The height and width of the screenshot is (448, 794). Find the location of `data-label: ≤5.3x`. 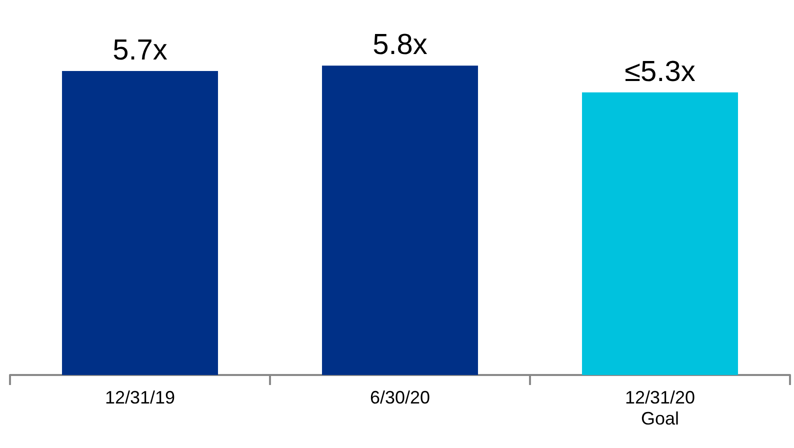

data-label: ≤5.3x is located at coordinates (660, 72).